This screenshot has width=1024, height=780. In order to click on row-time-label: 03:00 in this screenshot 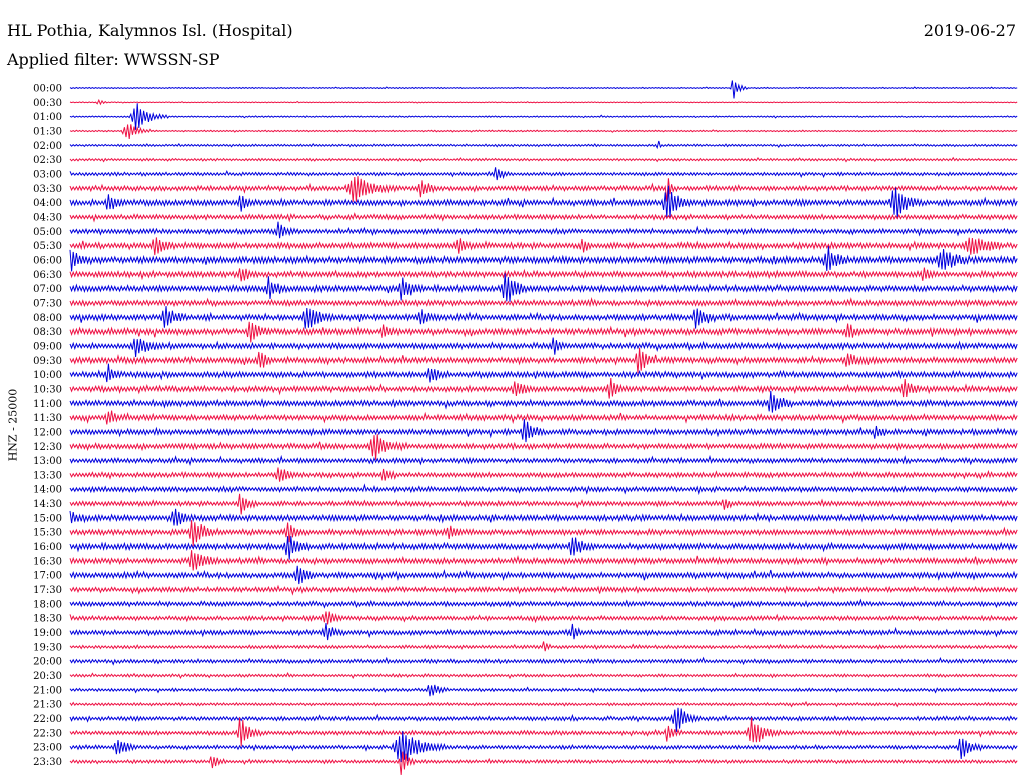, I will do `click(47, 174)`.